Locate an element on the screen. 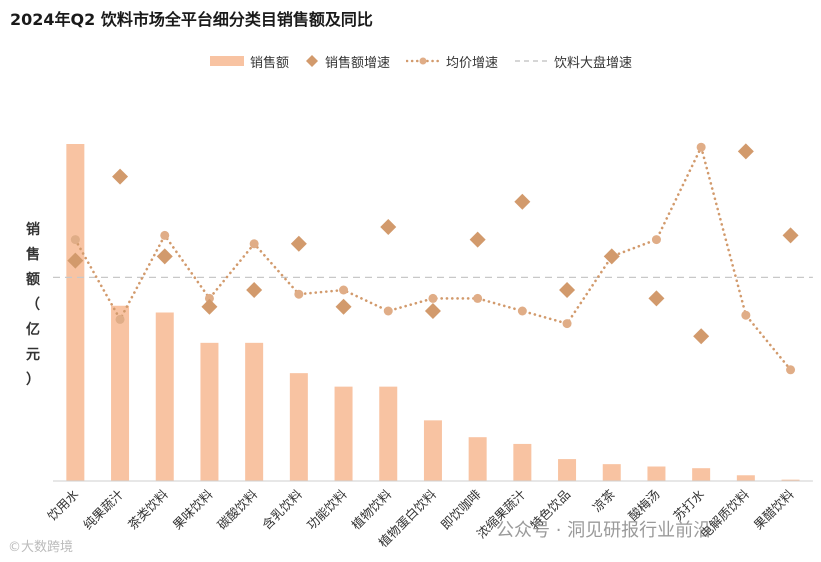 Image resolution: width=821 pixels, height=562 pixels. watermark-right: 公众号 · 洞见研报行业前沿 is located at coordinates (604, 530).